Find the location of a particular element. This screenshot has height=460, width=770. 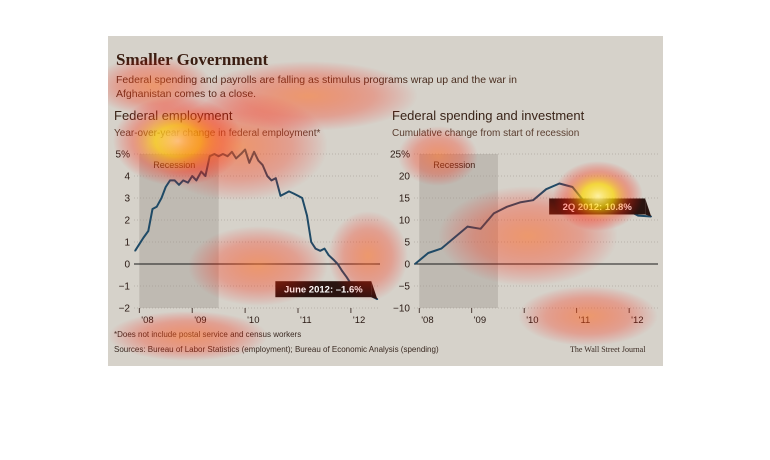

y-tick-label: 3 is located at coordinates (127, 199).